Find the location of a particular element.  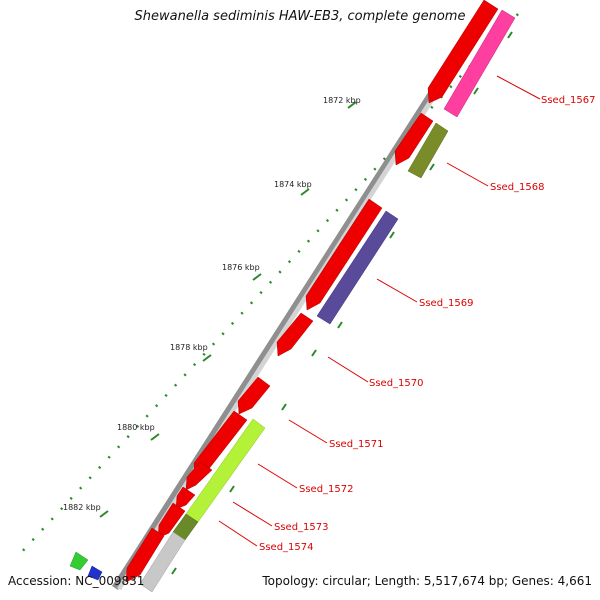

tick-label: 1874 kbp is located at coordinates (293, 184).